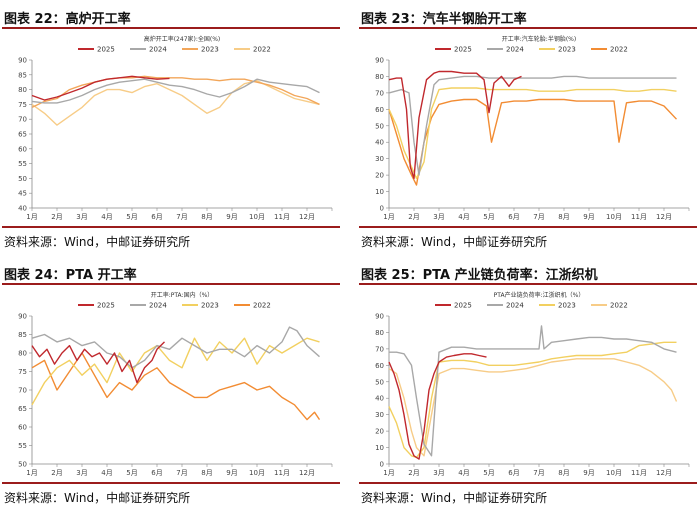  I want to click on chart-title: PTA产业链负荷率:江浙织机（%）, so click(539, 295).